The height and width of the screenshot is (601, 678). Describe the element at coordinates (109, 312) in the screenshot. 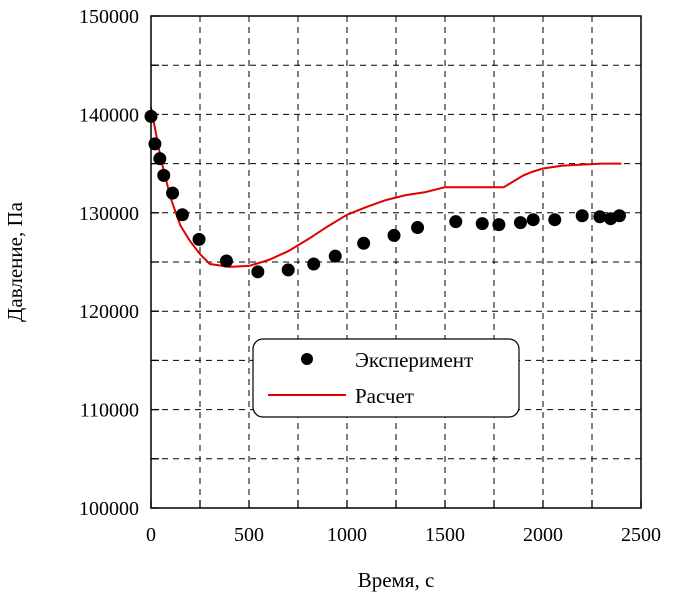

I see `y-tick-label: 120000` at that location.